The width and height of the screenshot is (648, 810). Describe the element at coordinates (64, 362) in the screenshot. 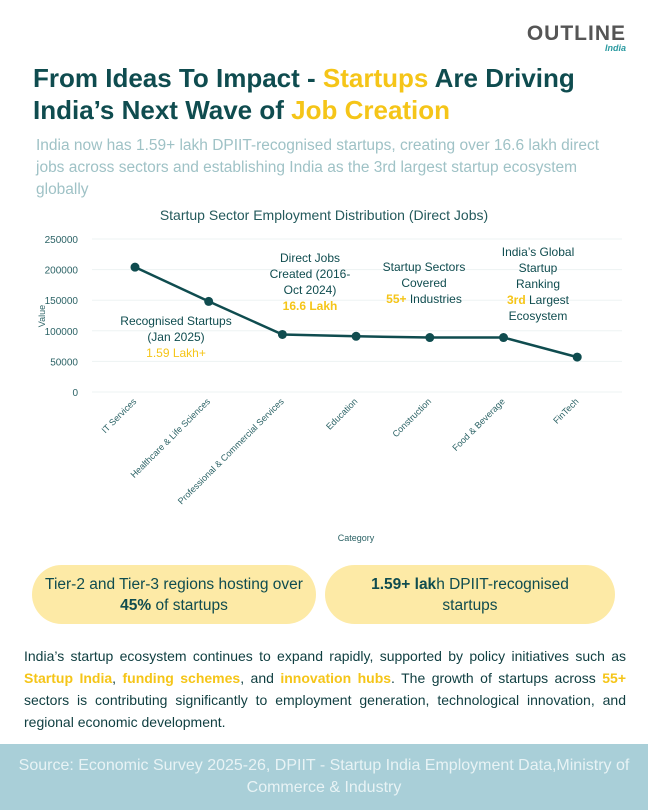

I see `y-tick-label: 50000` at that location.